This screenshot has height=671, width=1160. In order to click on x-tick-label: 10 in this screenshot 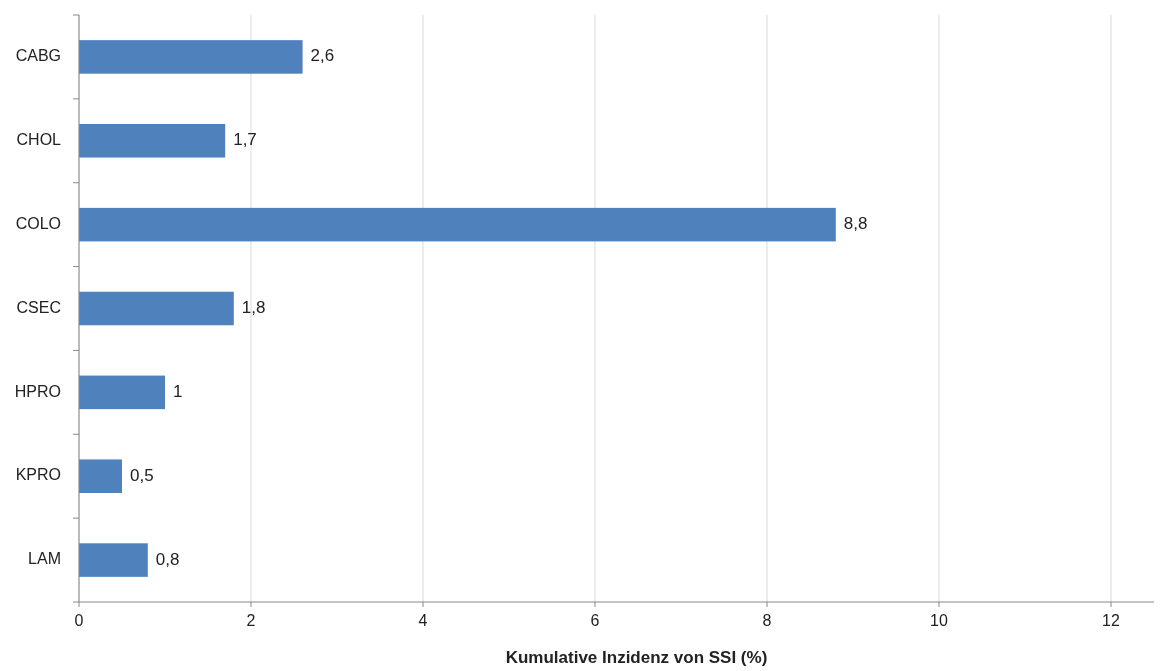, I will do `click(939, 620)`.